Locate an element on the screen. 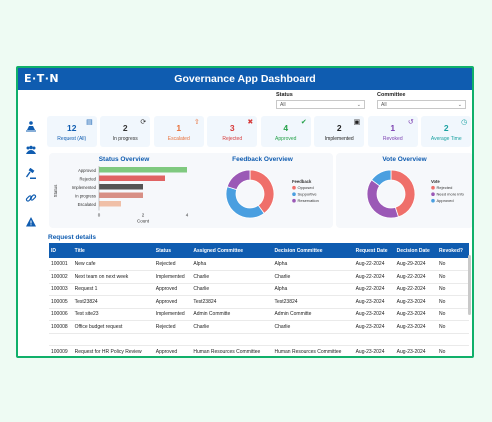 This screenshot has width=492, height=422. kpi-card-rejected: ✖ 3 Rejected is located at coordinates (232, 131).